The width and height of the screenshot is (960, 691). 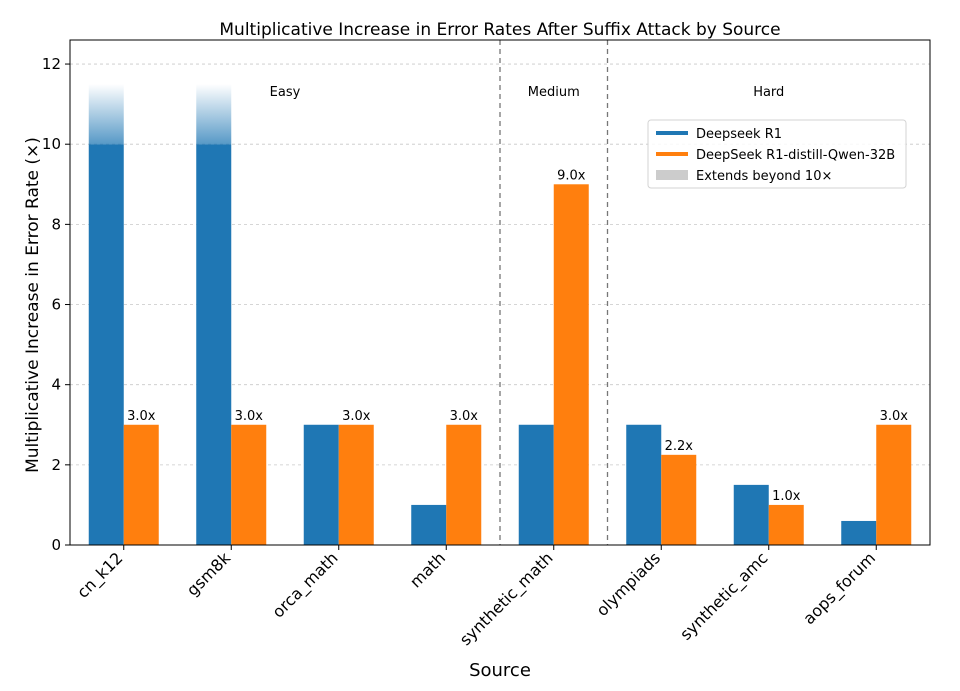 What do you see at coordinates (764, 176) in the screenshot?
I see `legend-label: Extends beyond 10×` at bounding box center [764, 176].